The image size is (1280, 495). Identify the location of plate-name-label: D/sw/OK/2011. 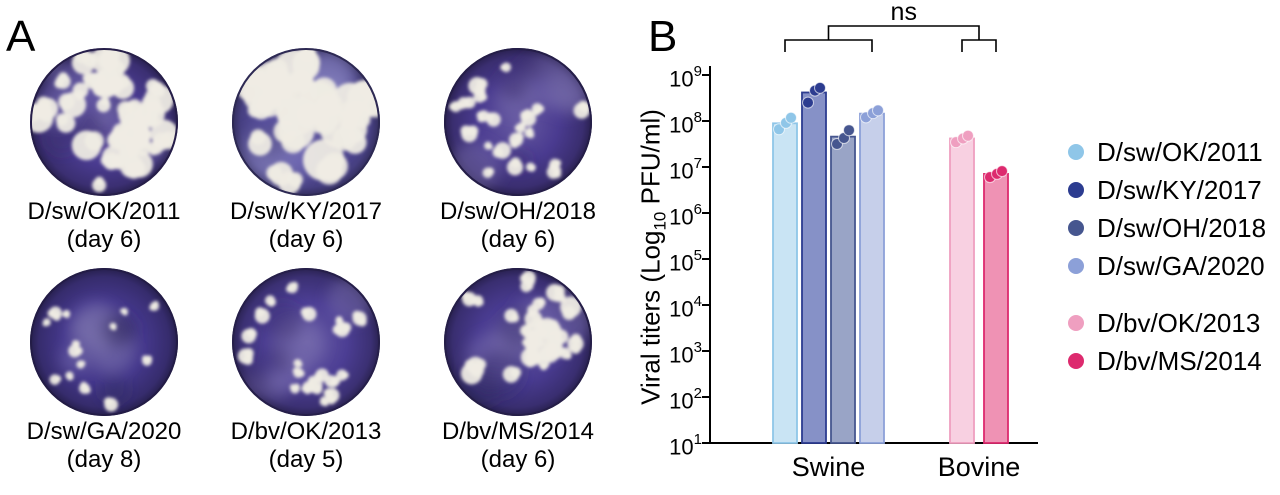
(104, 211).